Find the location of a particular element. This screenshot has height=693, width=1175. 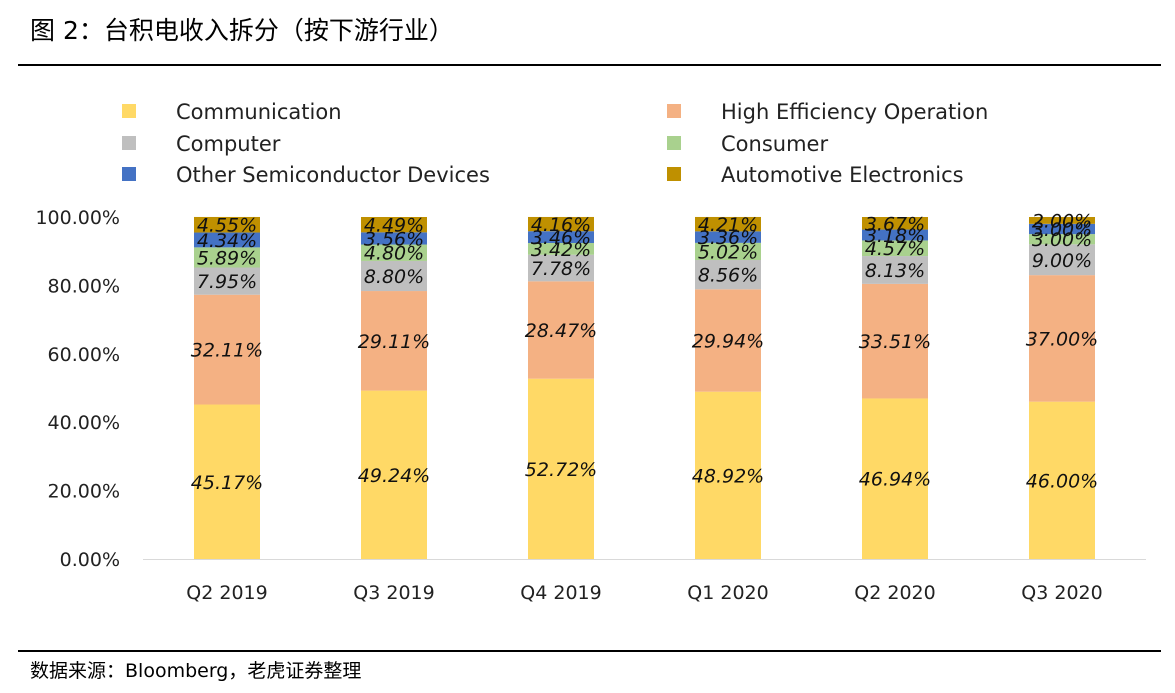

data-label-communication: 46.00% is located at coordinates (1062, 481).